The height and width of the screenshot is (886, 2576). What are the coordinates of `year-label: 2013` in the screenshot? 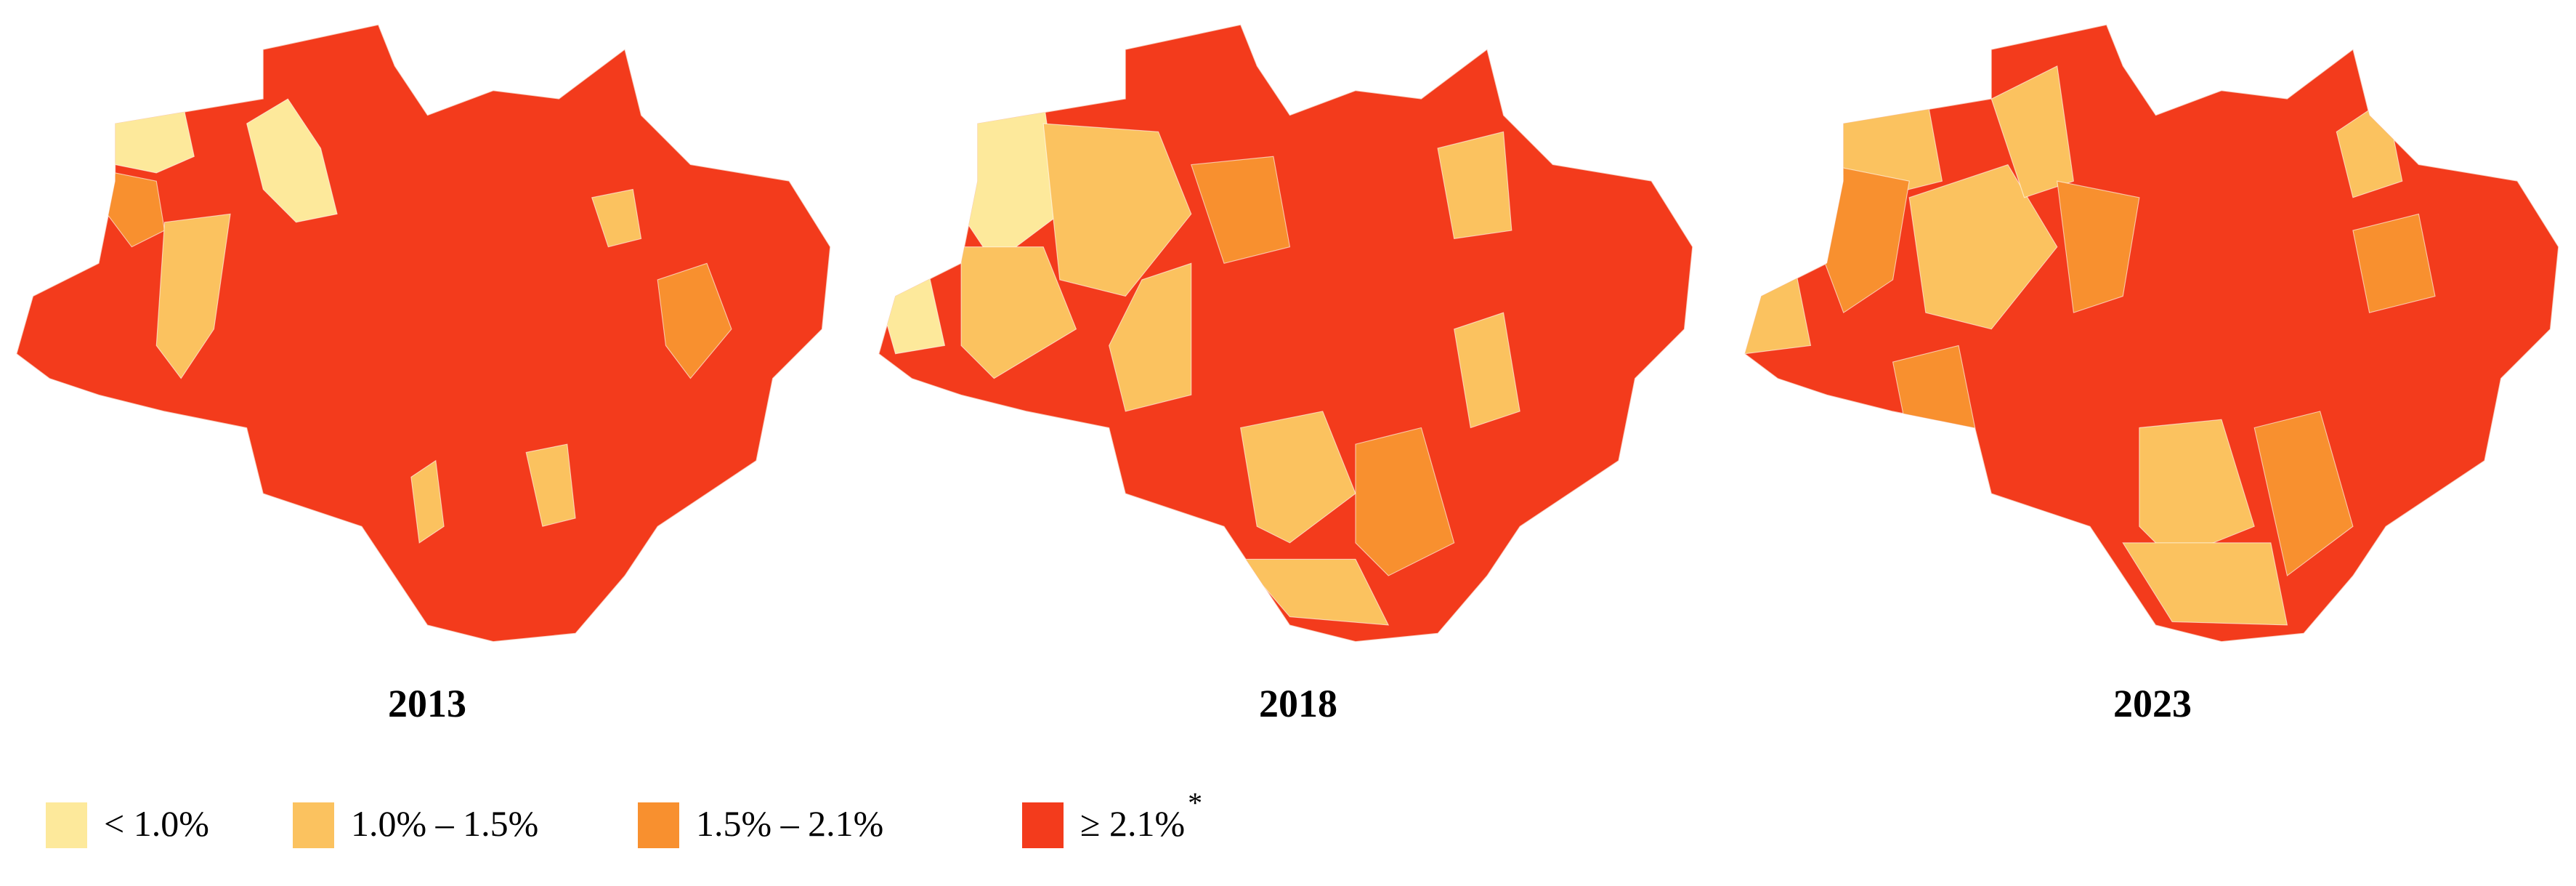 It's located at (427, 703).